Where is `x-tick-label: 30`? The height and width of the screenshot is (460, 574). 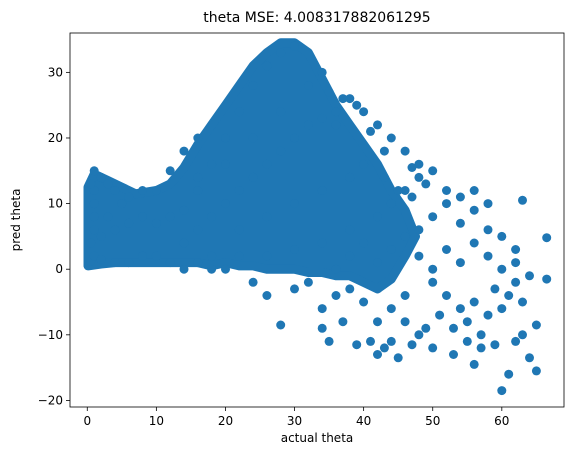
x-tick-label: 30 is located at coordinates (294, 421).